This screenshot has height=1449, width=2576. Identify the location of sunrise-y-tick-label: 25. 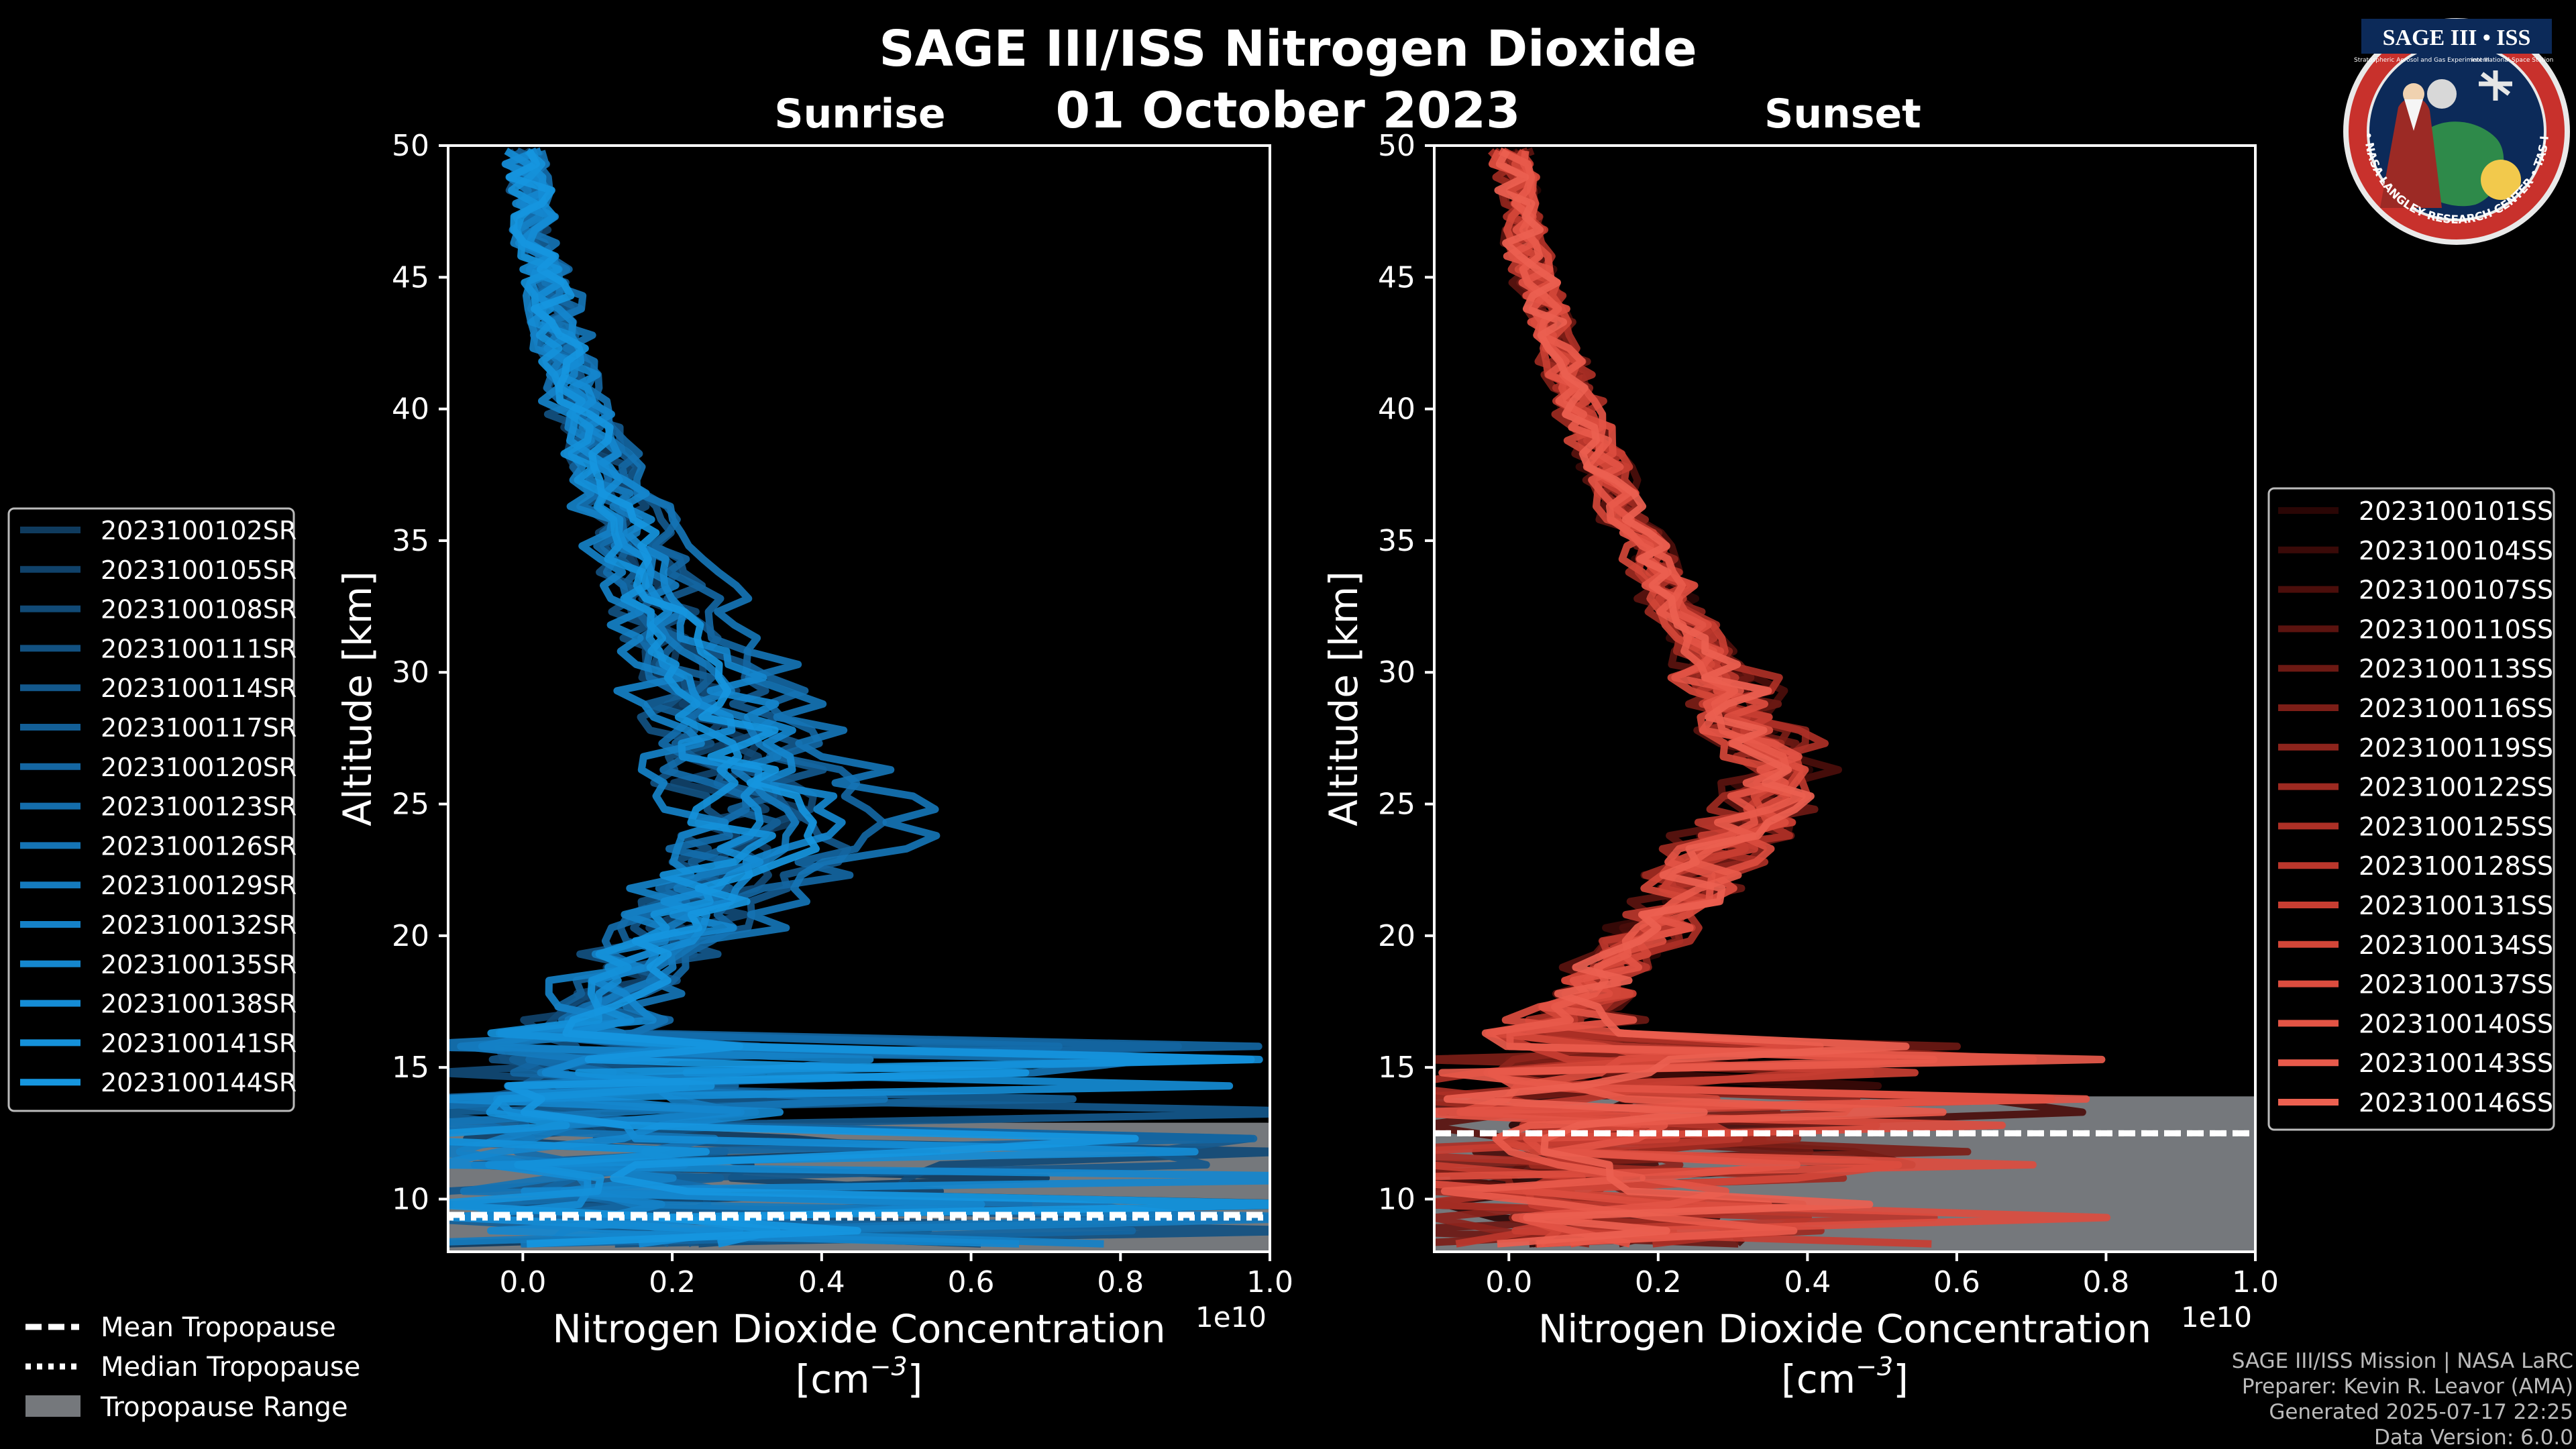
(410, 805).